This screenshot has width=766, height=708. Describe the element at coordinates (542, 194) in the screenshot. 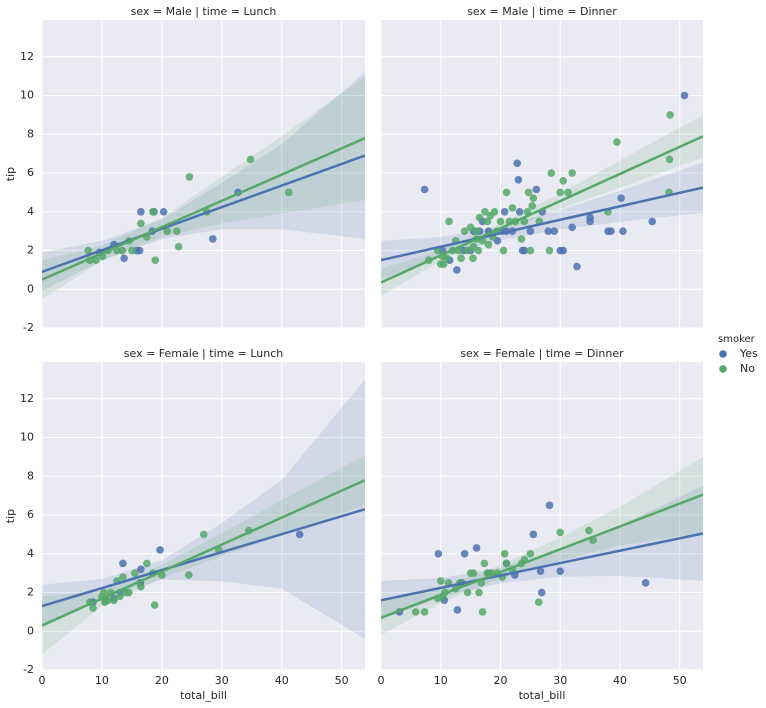

I see `plot-content` at that location.